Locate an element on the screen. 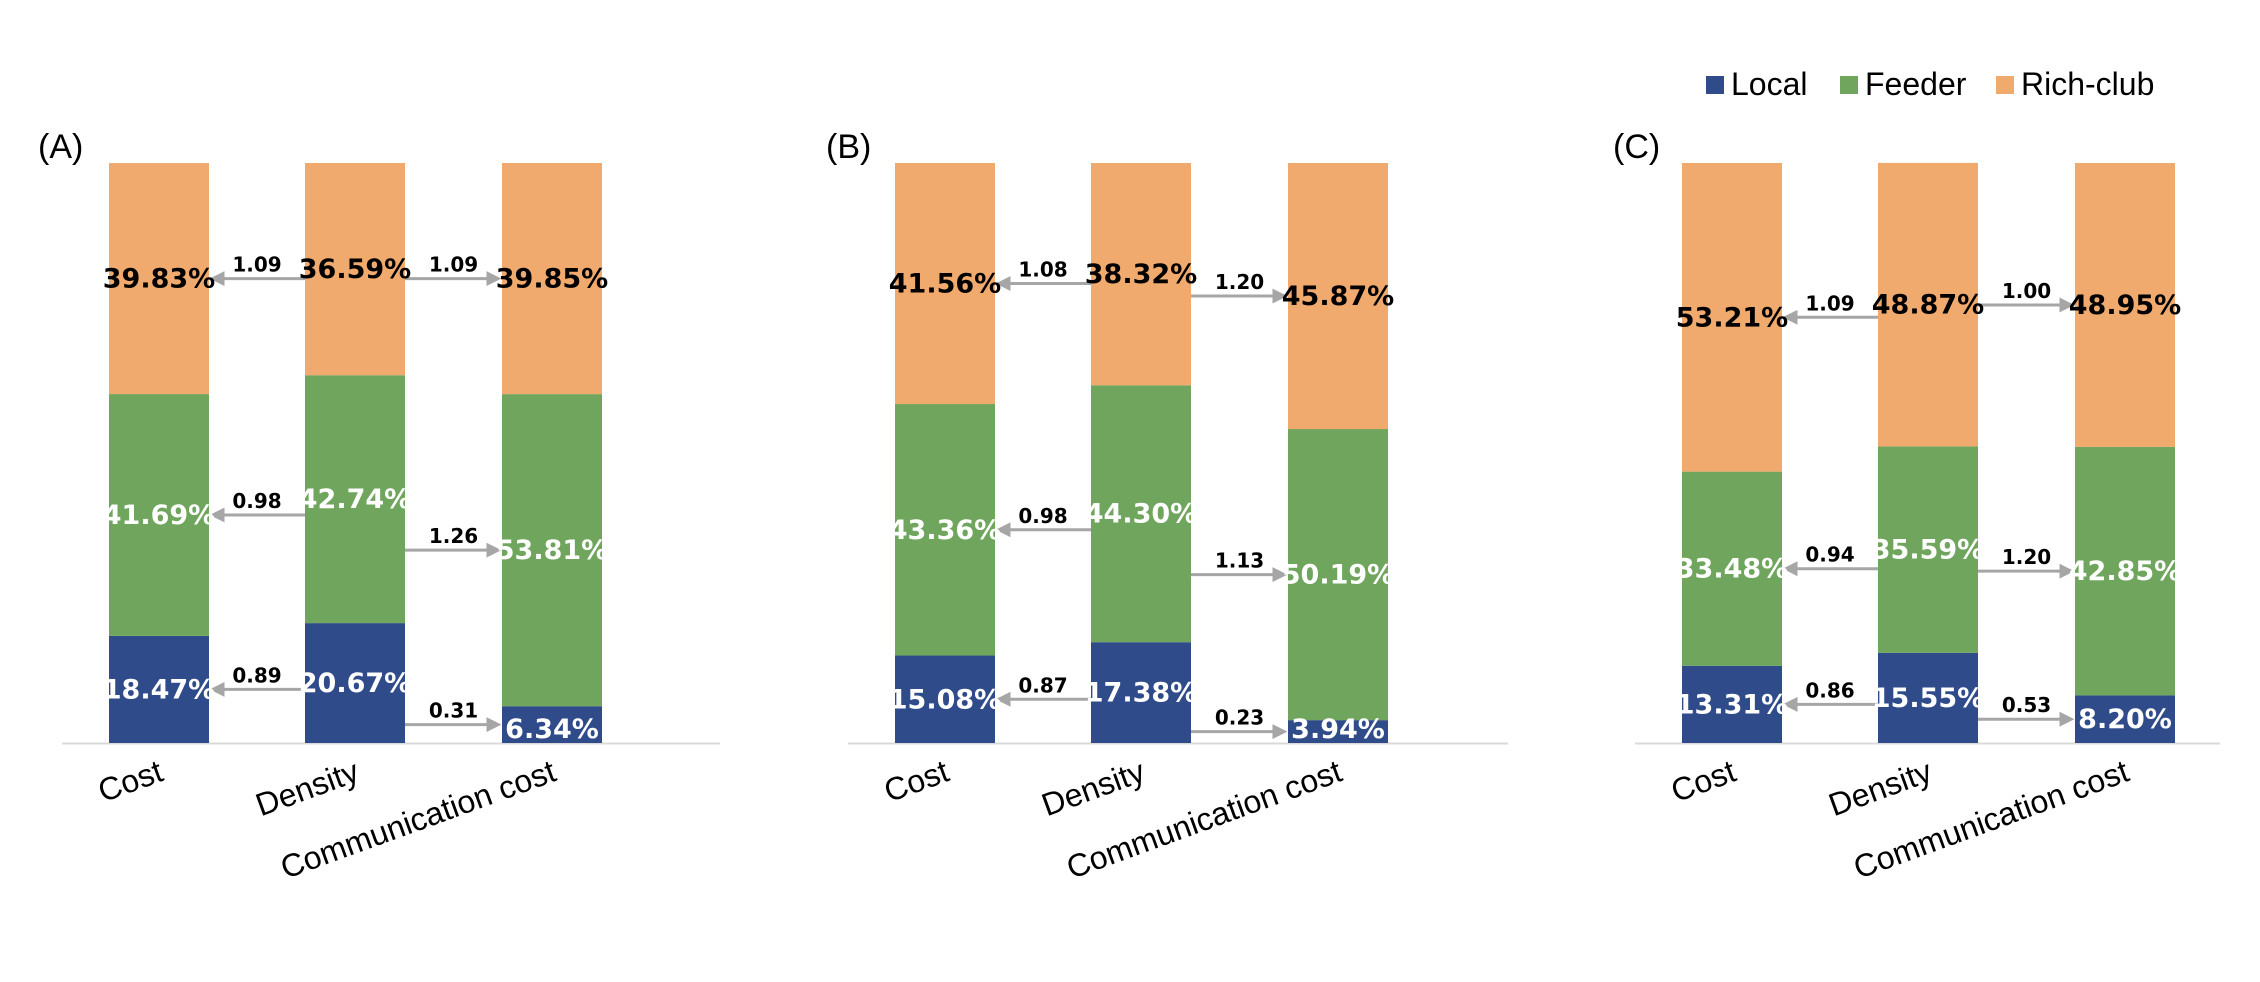  panel-c-bar-communication-cost-feeder is located at coordinates (2125, 571).